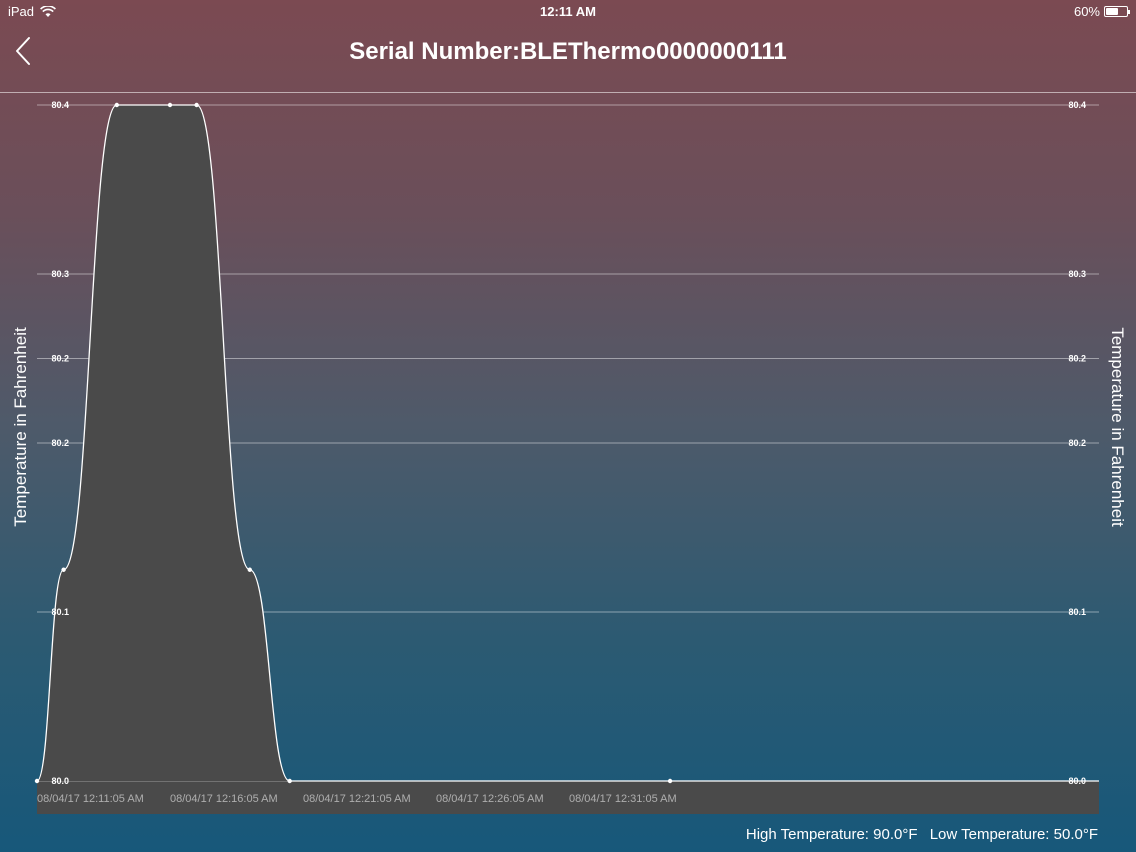 The height and width of the screenshot is (852, 1136). I want to click on y-tick-label-right: 80.4, so click(1077, 105).